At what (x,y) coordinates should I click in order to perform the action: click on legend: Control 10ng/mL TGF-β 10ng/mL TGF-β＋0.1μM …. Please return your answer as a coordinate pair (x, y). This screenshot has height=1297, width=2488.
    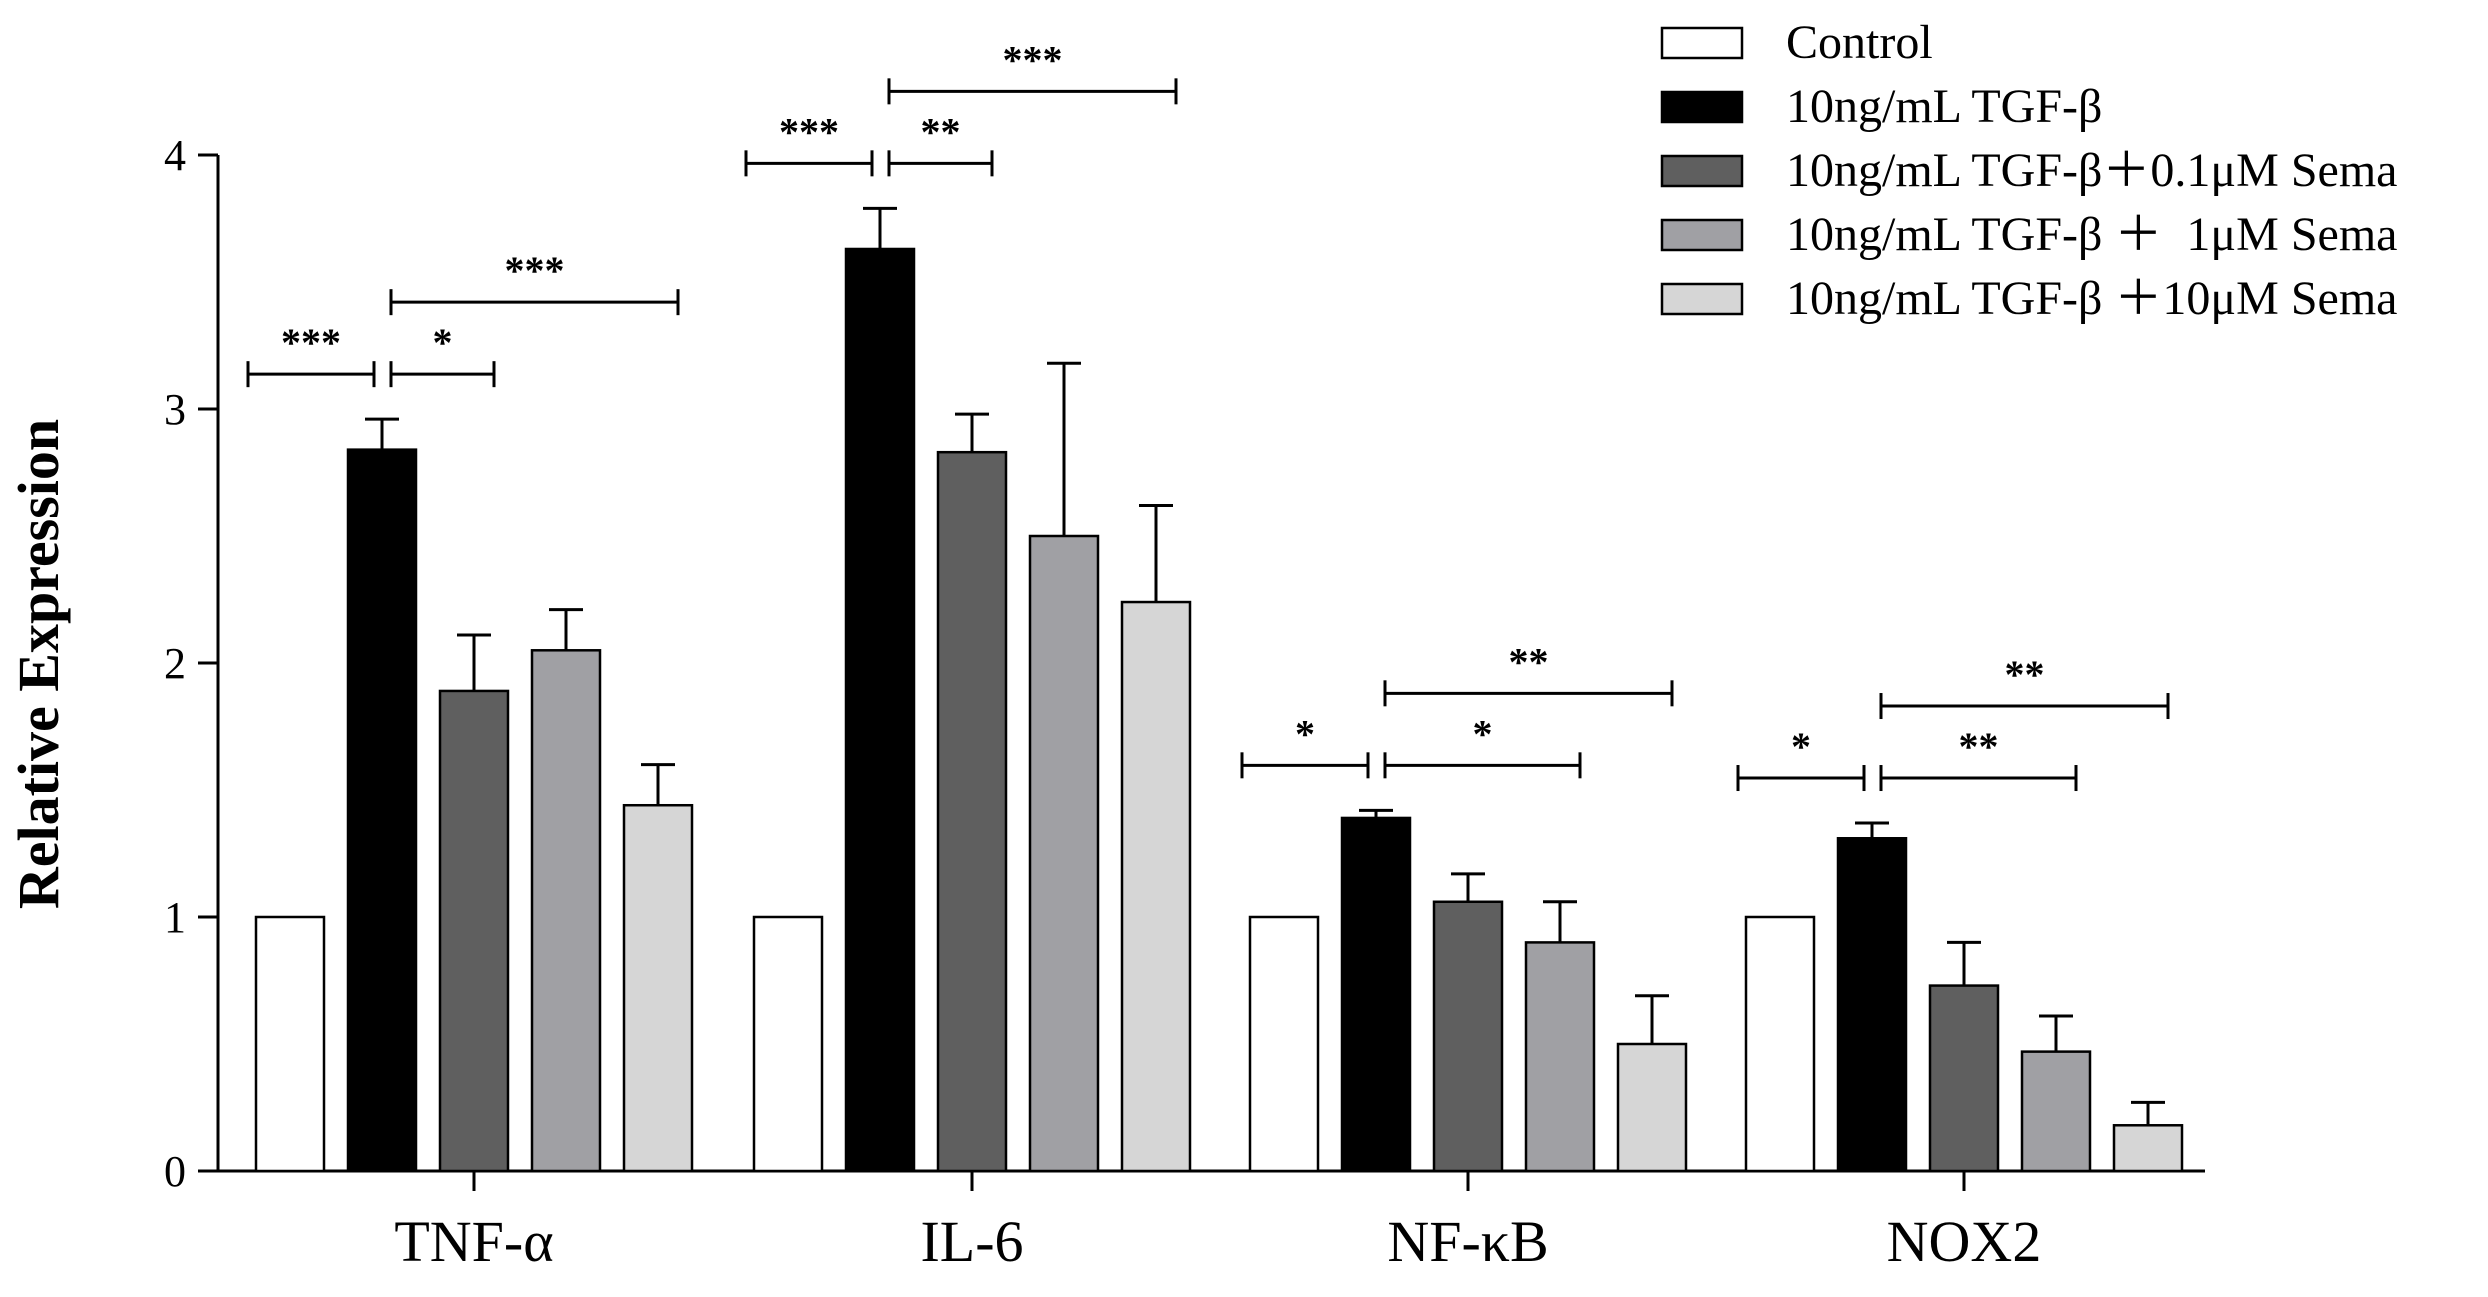
    Looking at the image, I should click on (2029, 170).